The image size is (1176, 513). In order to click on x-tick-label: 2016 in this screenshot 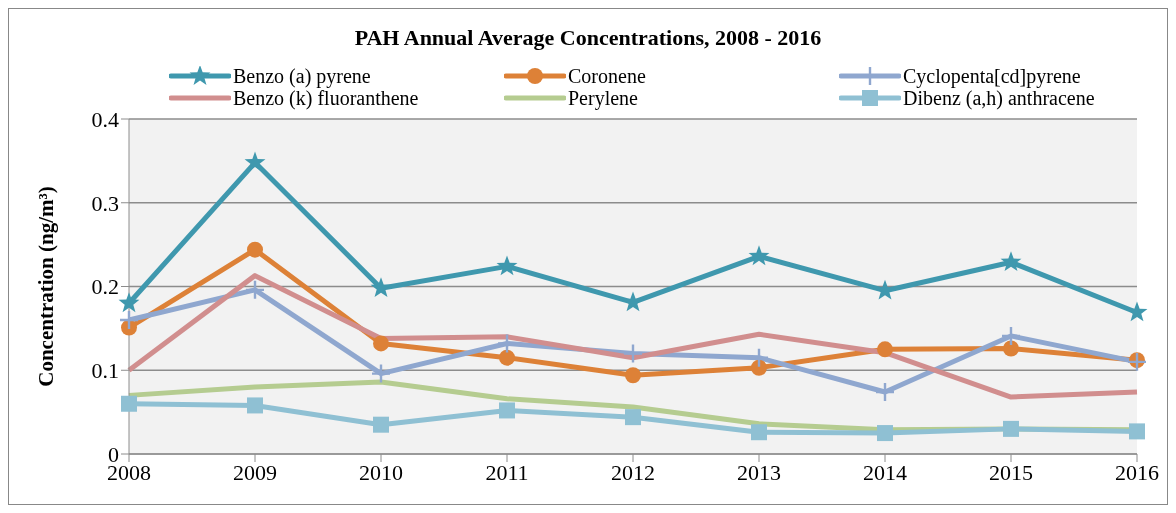, I will do `click(1137, 472)`.